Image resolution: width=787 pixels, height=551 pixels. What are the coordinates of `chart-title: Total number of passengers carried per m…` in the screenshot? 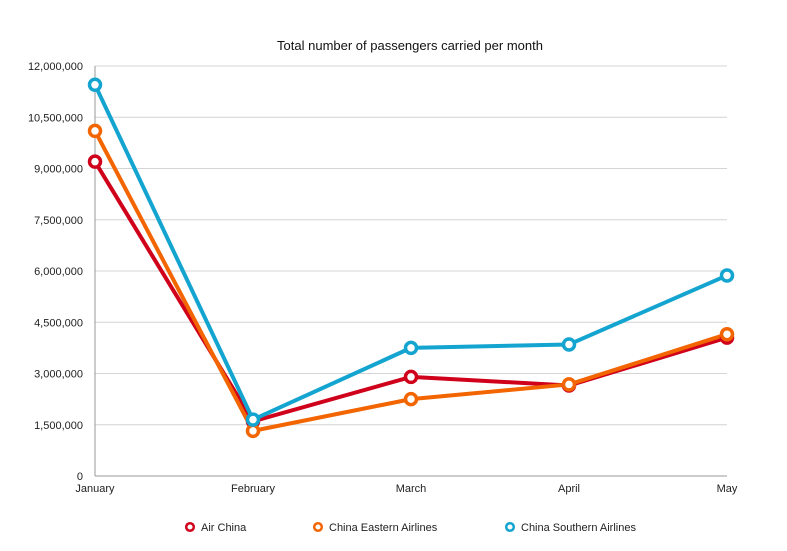 It's located at (410, 45).